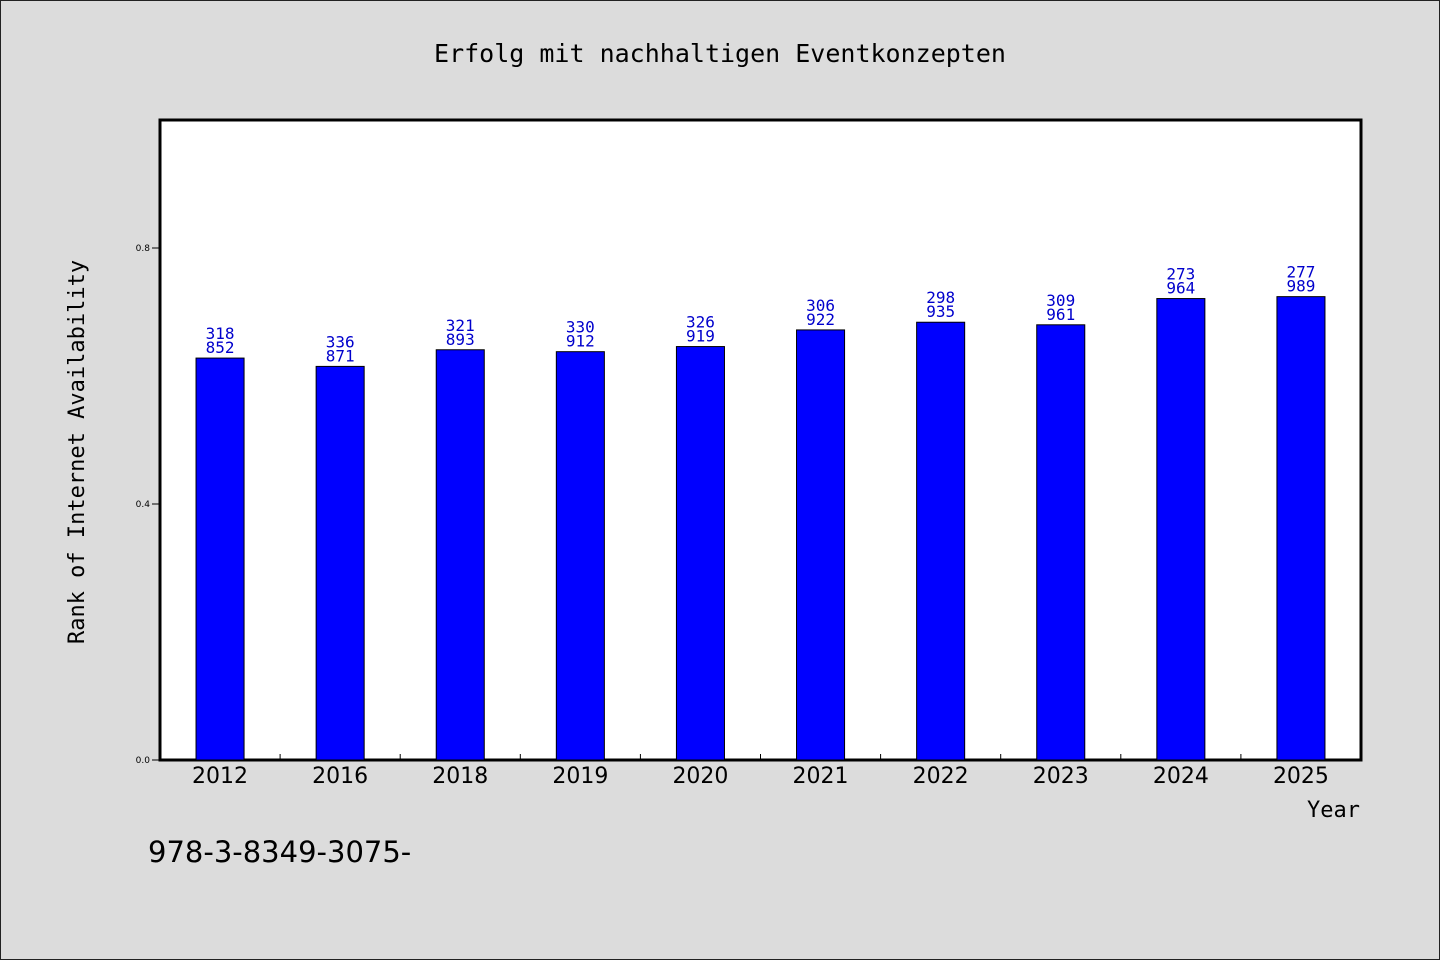 The width and height of the screenshot is (1440, 960). I want to click on bar-2021, so click(821, 545).